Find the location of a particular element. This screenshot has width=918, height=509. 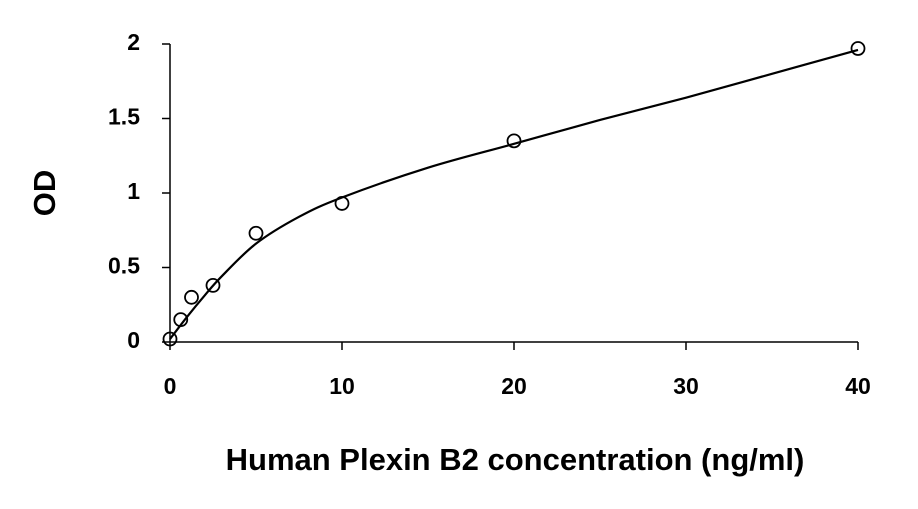

y-tick-label: 0 is located at coordinates (133, 340).